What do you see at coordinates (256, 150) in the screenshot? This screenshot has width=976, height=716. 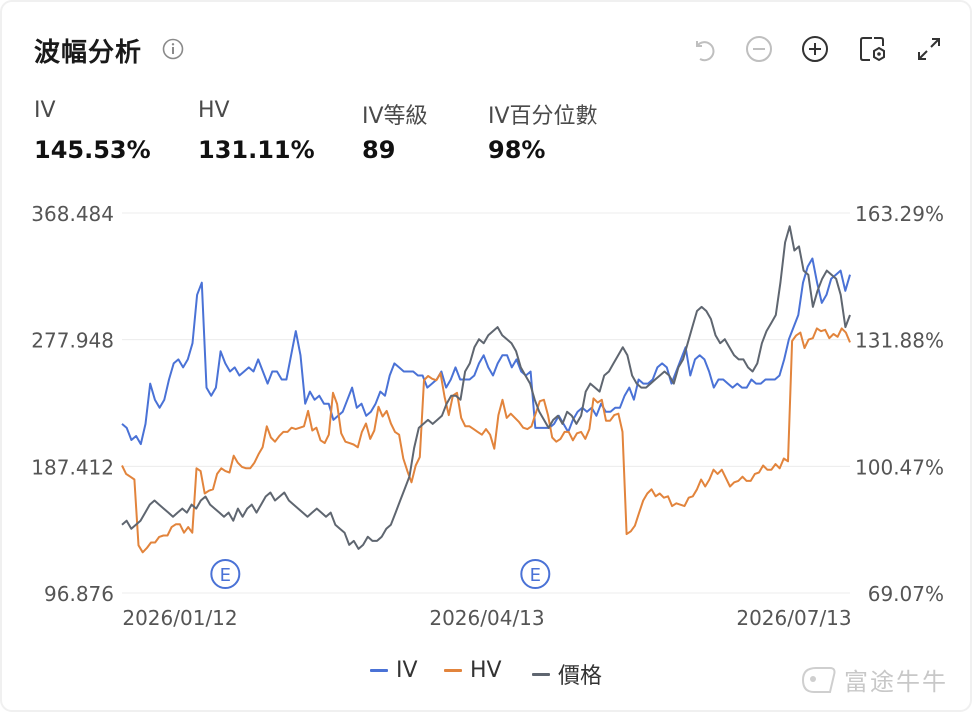 I see `stat-value-hv: 131.11%` at bounding box center [256, 150].